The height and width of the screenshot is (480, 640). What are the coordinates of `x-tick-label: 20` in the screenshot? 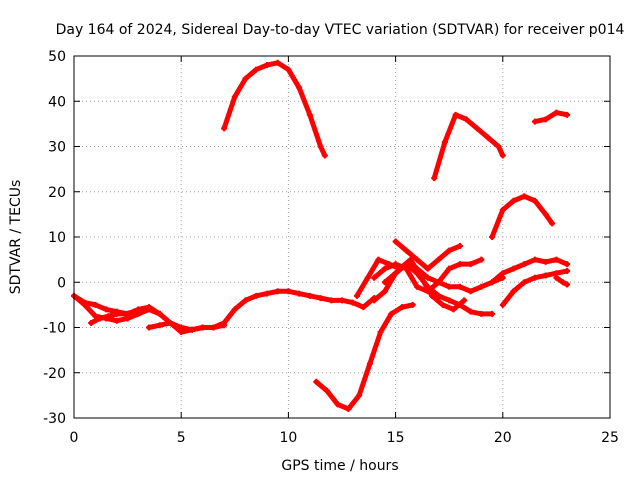 It's located at (503, 438).